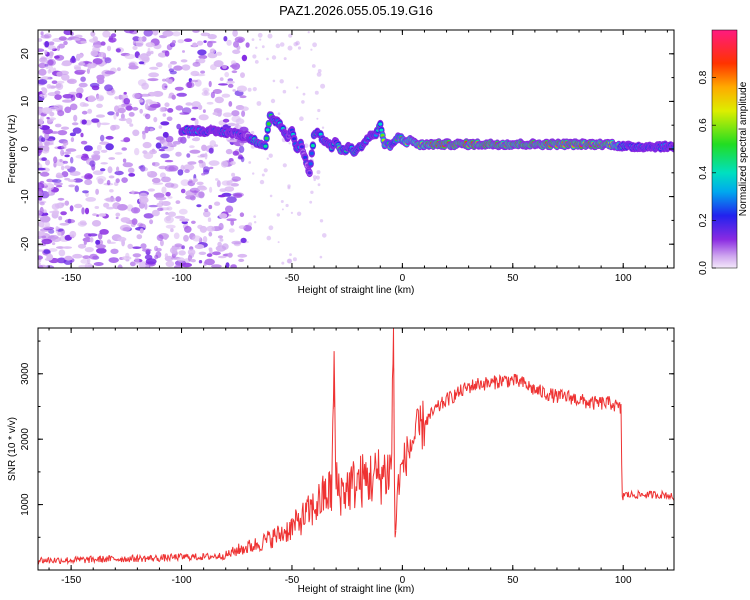 Image resolution: width=750 pixels, height=600 pixels. Describe the element at coordinates (743, 148) in the screenshot. I see `colorbar-label: Normalized spectral amplitude` at that location.